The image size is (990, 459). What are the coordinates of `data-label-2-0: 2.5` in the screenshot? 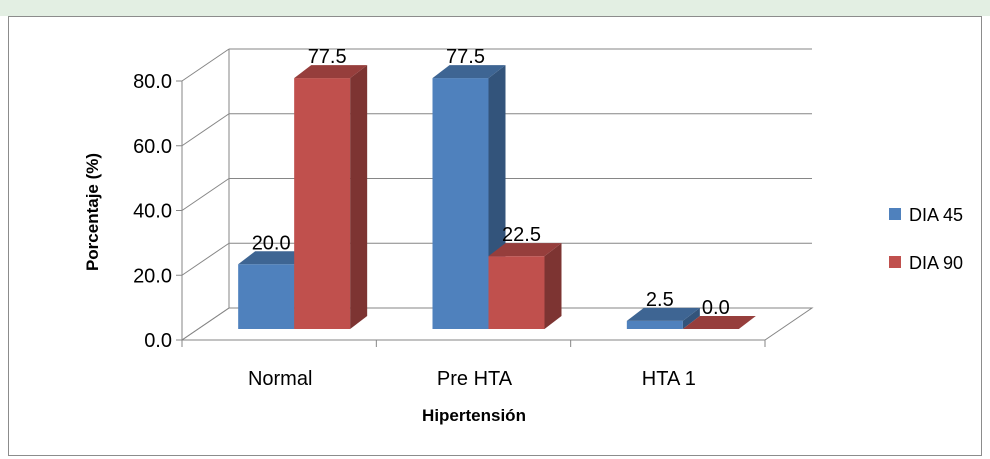 It's located at (660, 300).